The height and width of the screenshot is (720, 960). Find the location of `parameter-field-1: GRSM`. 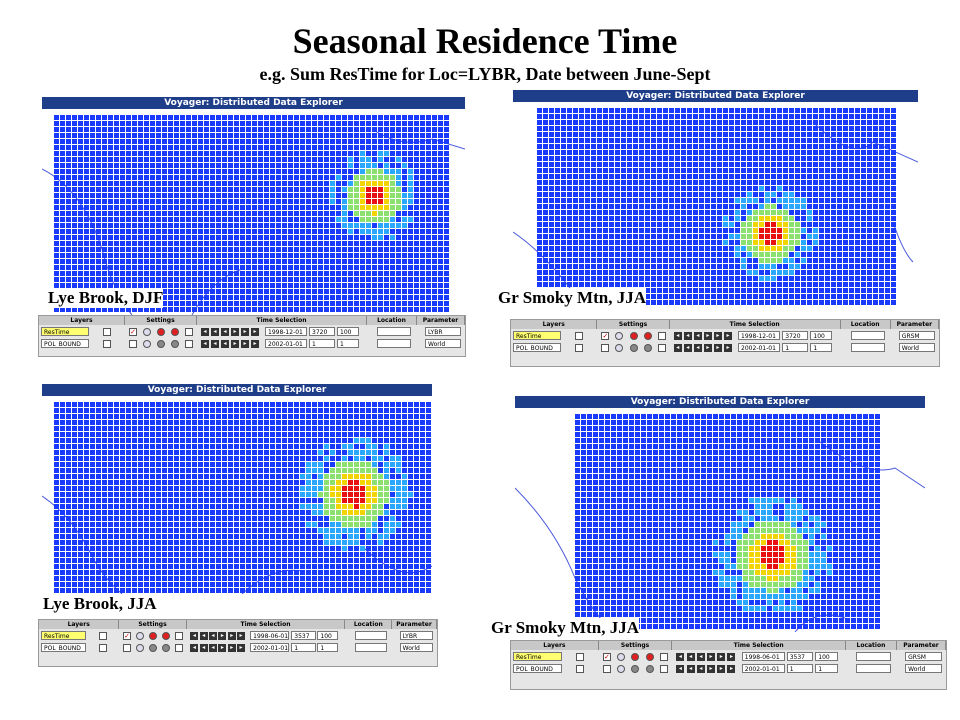

parameter-field-1: GRSM is located at coordinates (916, 335).